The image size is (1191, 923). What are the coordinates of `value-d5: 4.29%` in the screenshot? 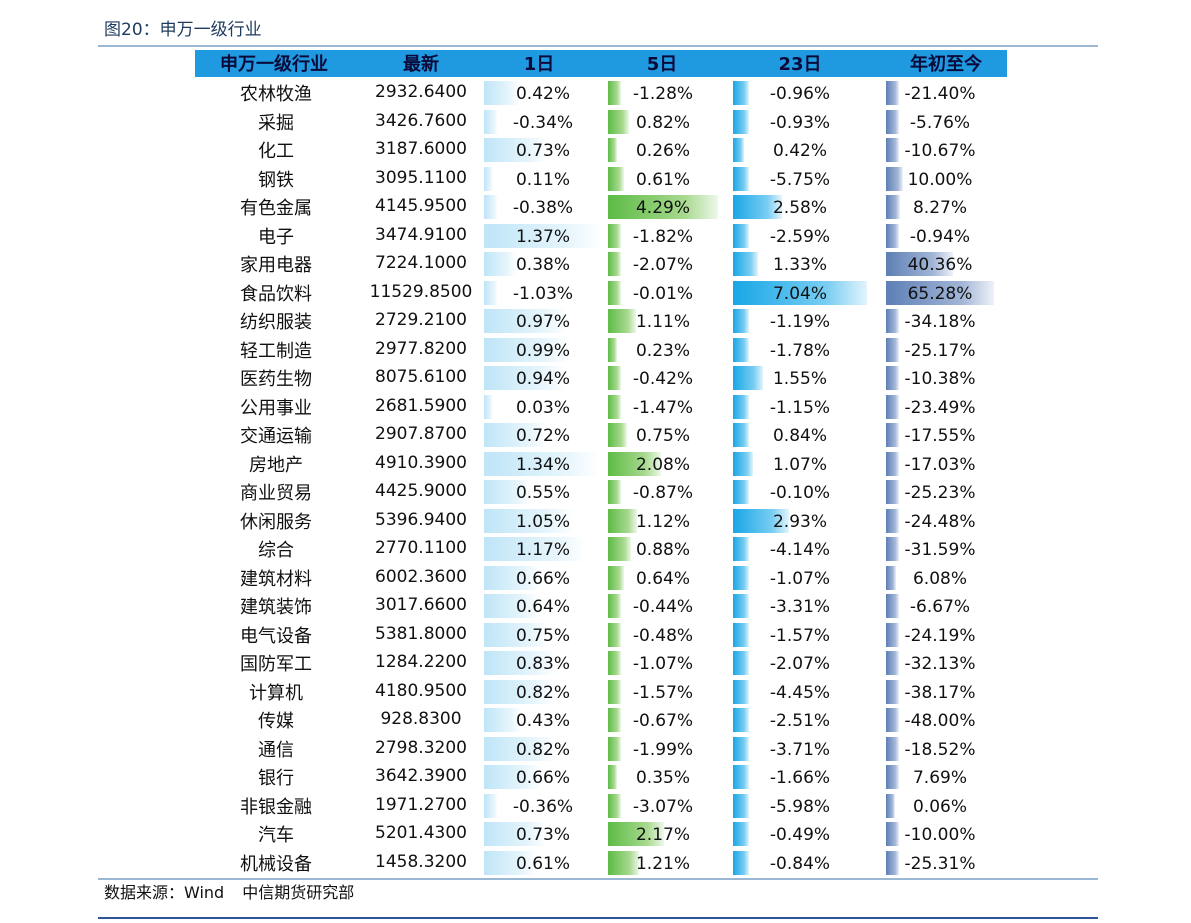 It's located at (662, 208).